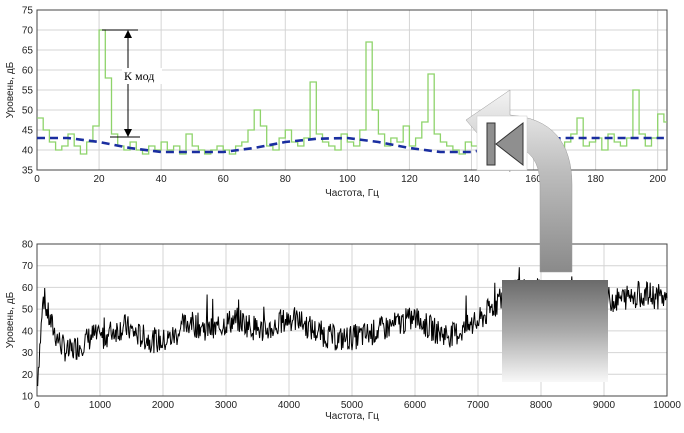 The height and width of the screenshot is (433, 684). I want to click on bot-y-tick-label: 40, so click(28, 331).